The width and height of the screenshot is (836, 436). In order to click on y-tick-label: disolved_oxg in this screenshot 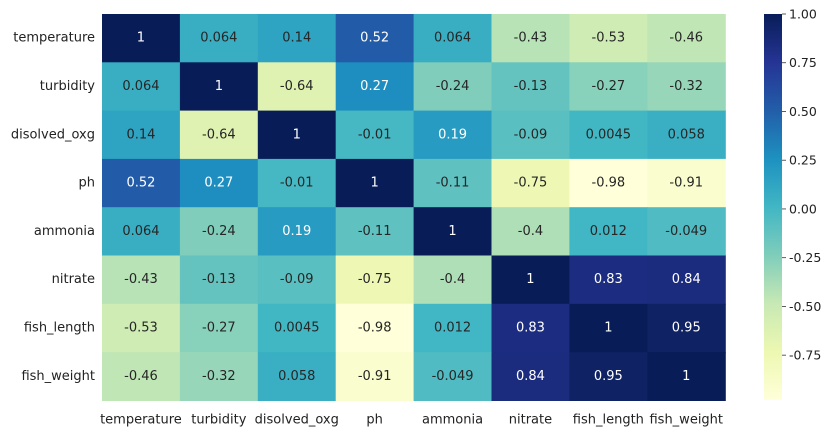, I will do `click(53, 134)`.